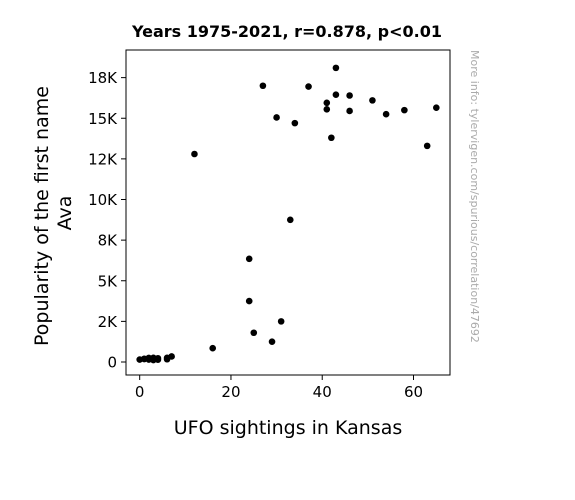  I want to click on x-tick-label: 40, so click(322, 392).